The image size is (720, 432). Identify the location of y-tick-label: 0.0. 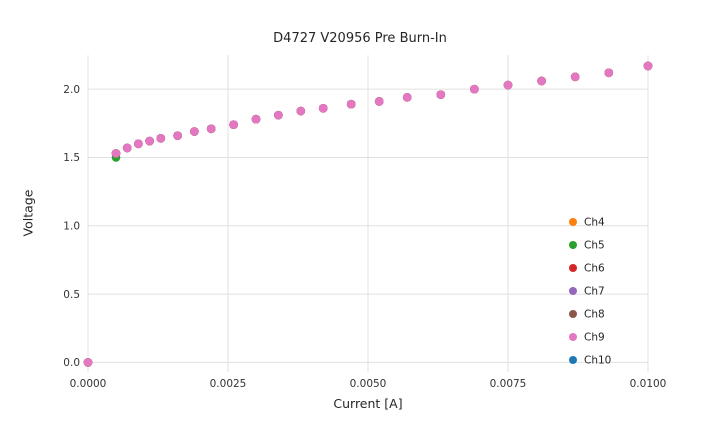
(71, 363).